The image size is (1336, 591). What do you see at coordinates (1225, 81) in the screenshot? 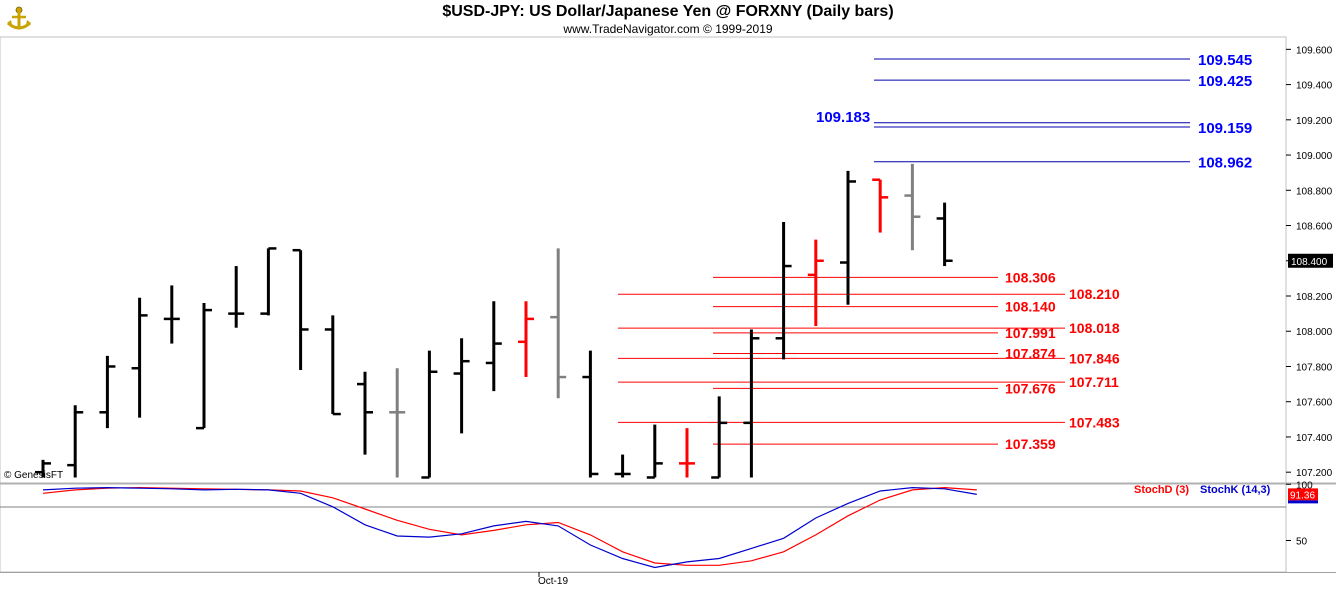
I see `resistance-label: 109.425` at bounding box center [1225, 81].